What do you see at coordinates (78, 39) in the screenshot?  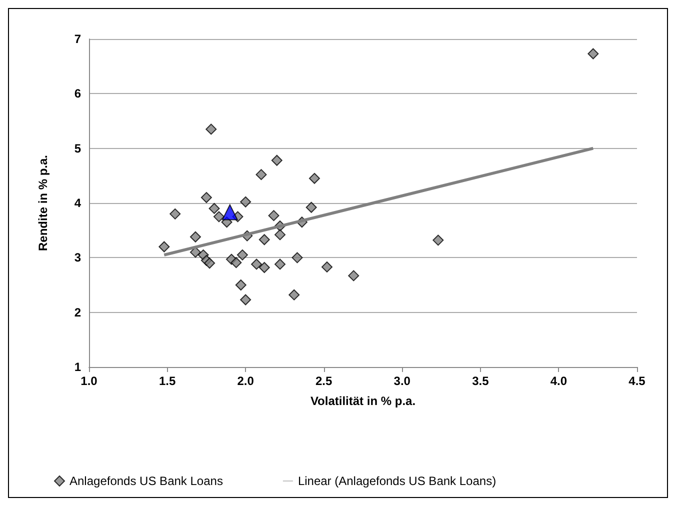 I see `y-tick-label: 7` at bounding box center [78, 39].